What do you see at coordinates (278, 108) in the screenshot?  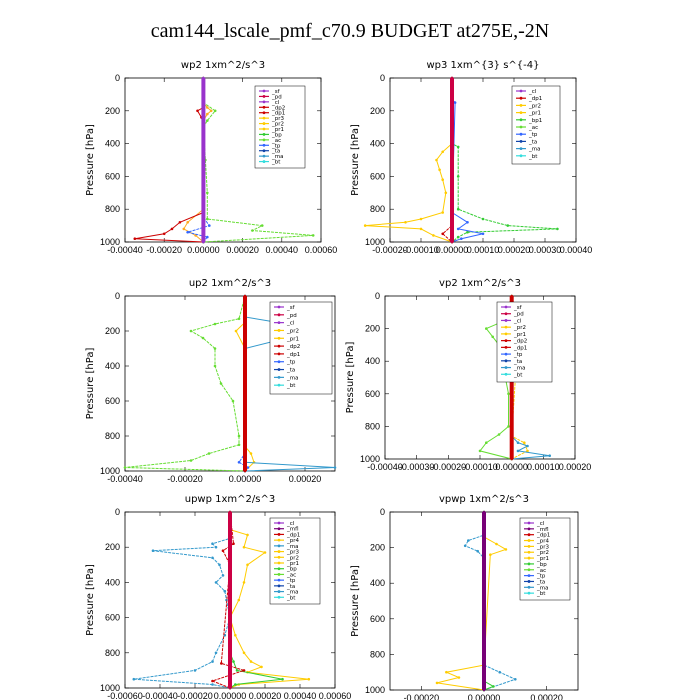 I see `legend-entry: _dp2` at bounding box center [278, 108].